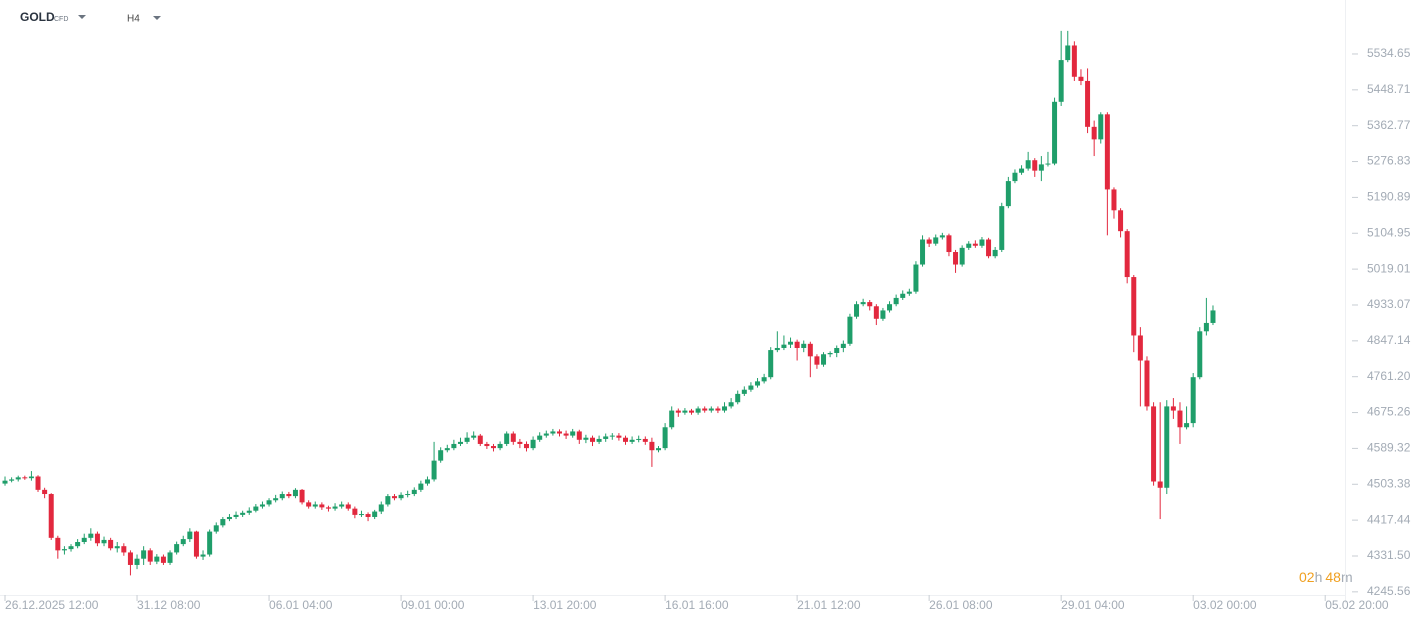 The image size is (1426, 623). Describe the element at coordinates (1389, 125) in the screenshot. I see `y-tick-label: 5362.77` at that location.